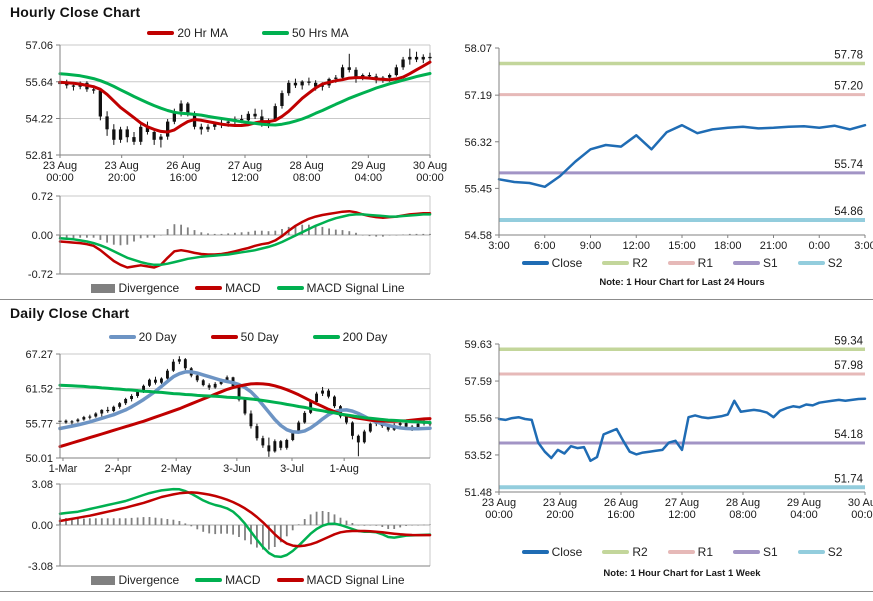  What do you see at coordinates (40, 275) in the screenshot?
I see `svg-text: -0.72` at bounding box center [40, 275].